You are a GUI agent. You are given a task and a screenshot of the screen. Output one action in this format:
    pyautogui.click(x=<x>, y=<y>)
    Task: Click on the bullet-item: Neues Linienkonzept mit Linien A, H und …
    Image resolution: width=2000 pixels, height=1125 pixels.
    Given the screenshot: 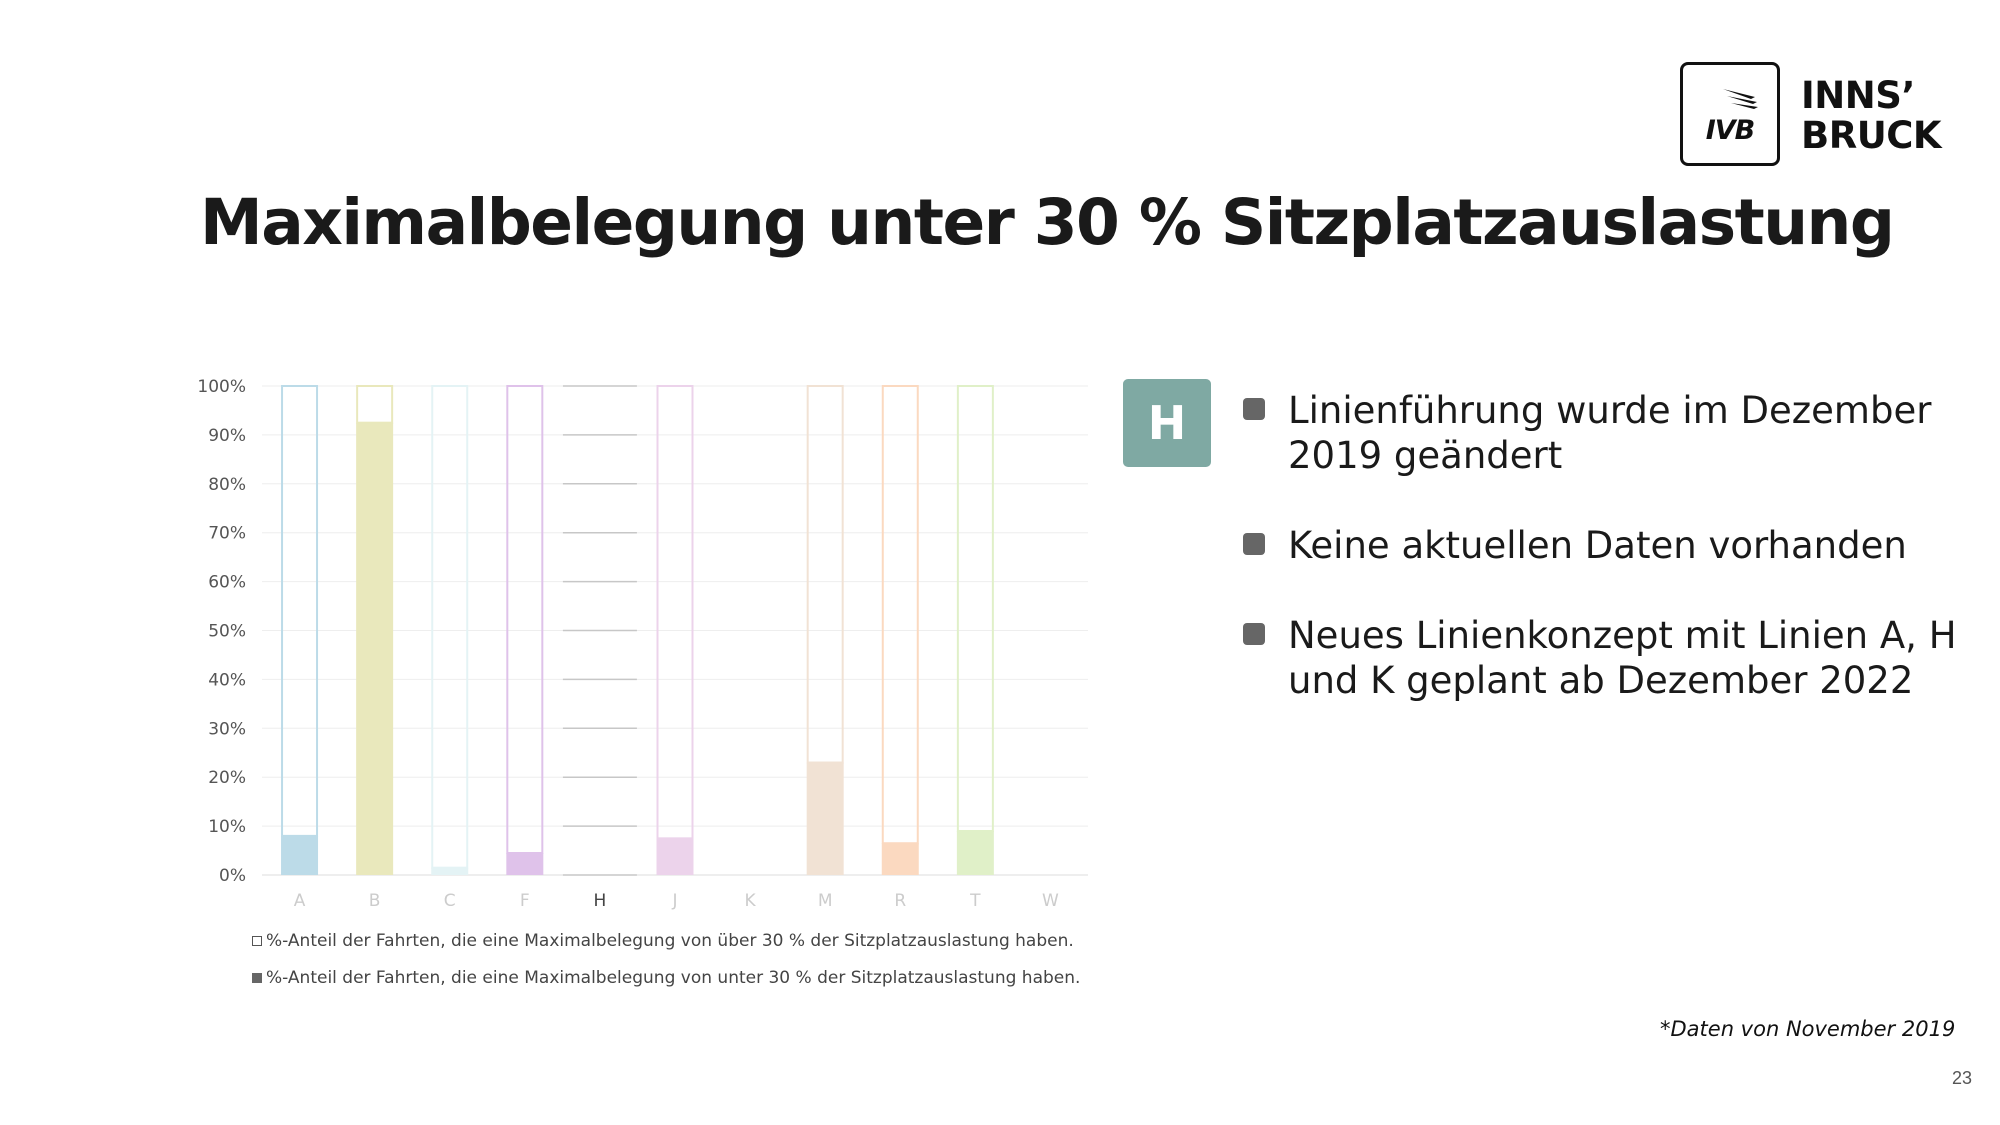 What is the action you would take?
    pyautogui.click(x=1610, y=658)
    